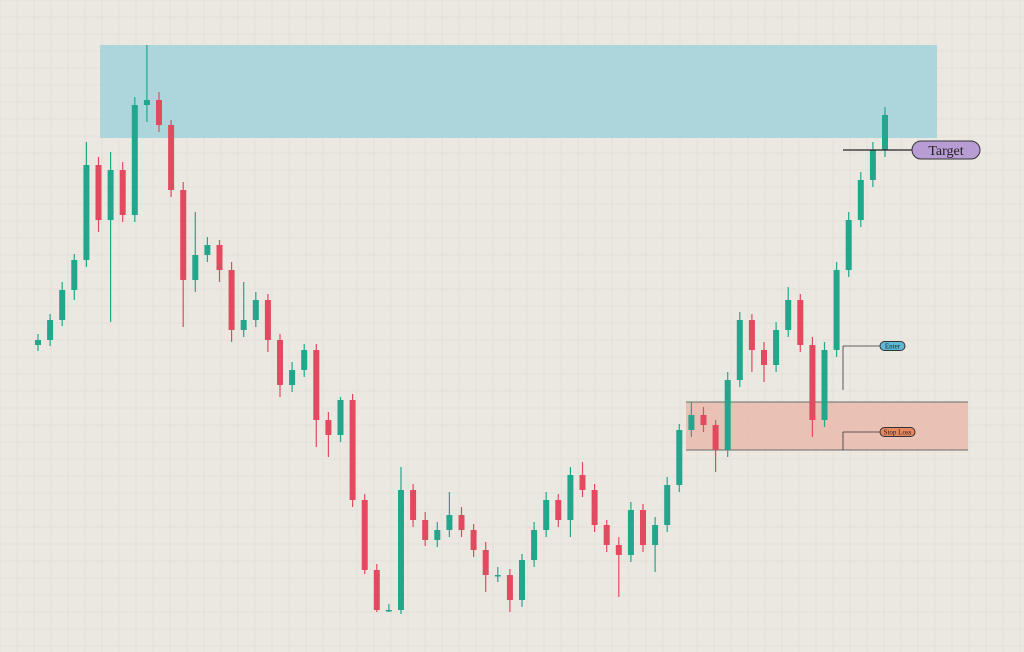 Image resolution: width=1024 pixels, height=652 pixels. Describe the element at coordinates (518, 91) in the screenshot. I see `target-zone` at that location.